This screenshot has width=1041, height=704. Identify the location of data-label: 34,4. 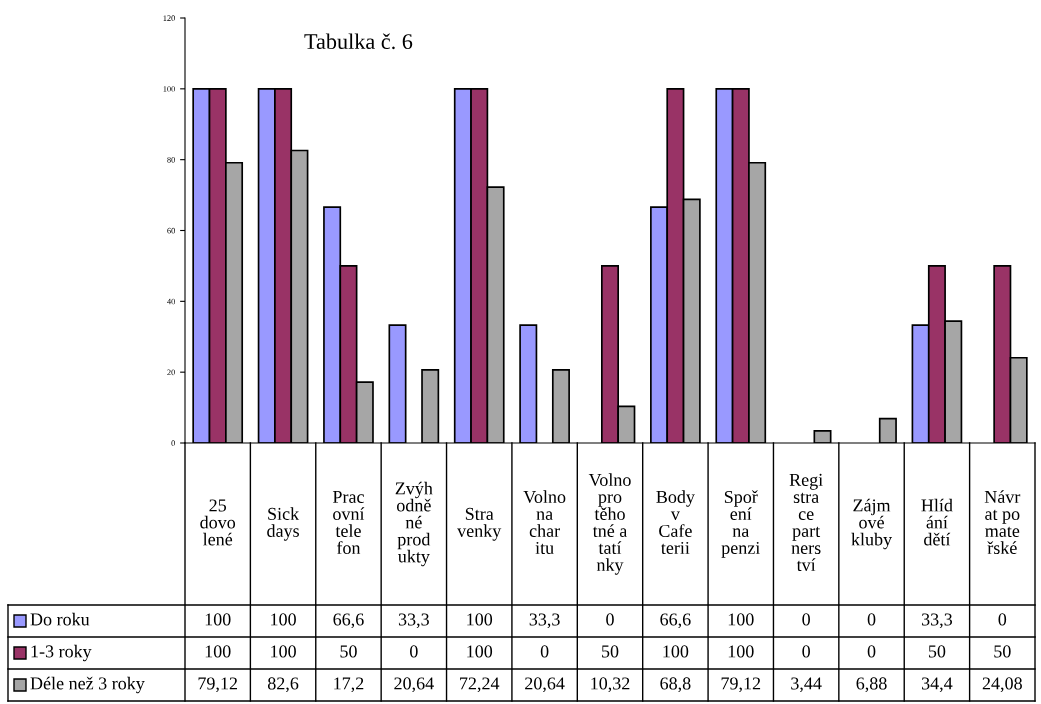
(937, 685).